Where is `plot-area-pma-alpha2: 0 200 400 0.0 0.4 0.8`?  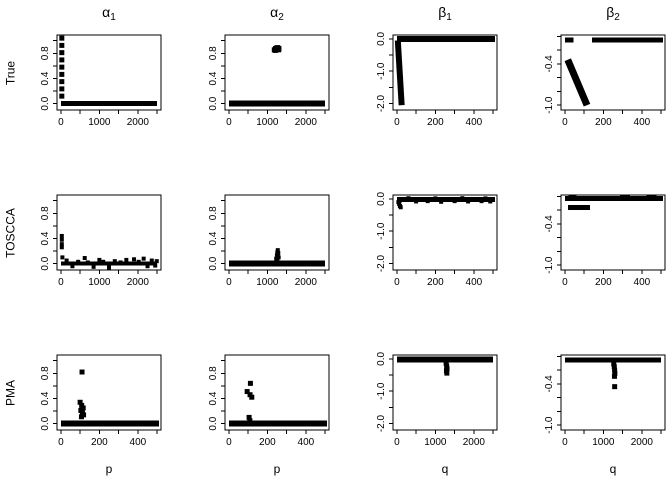
plot-area-pma-alpha2: 0 200 400 0.0 0.4 0.8 is located at coordinates (252, 400).